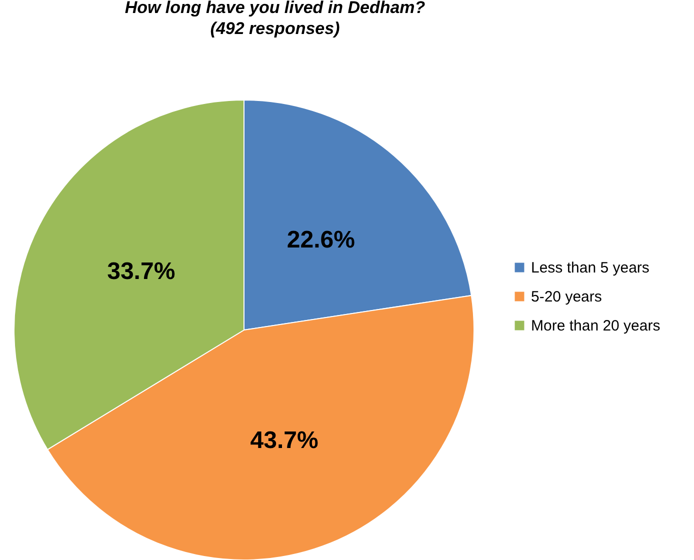 Image resolution: width=694 pixels, height=560 pixels. What do you see at coordinates (595, 326) in the screenshot?
I see `legend-label: More than 20 years` at bounding box center [595, 326].